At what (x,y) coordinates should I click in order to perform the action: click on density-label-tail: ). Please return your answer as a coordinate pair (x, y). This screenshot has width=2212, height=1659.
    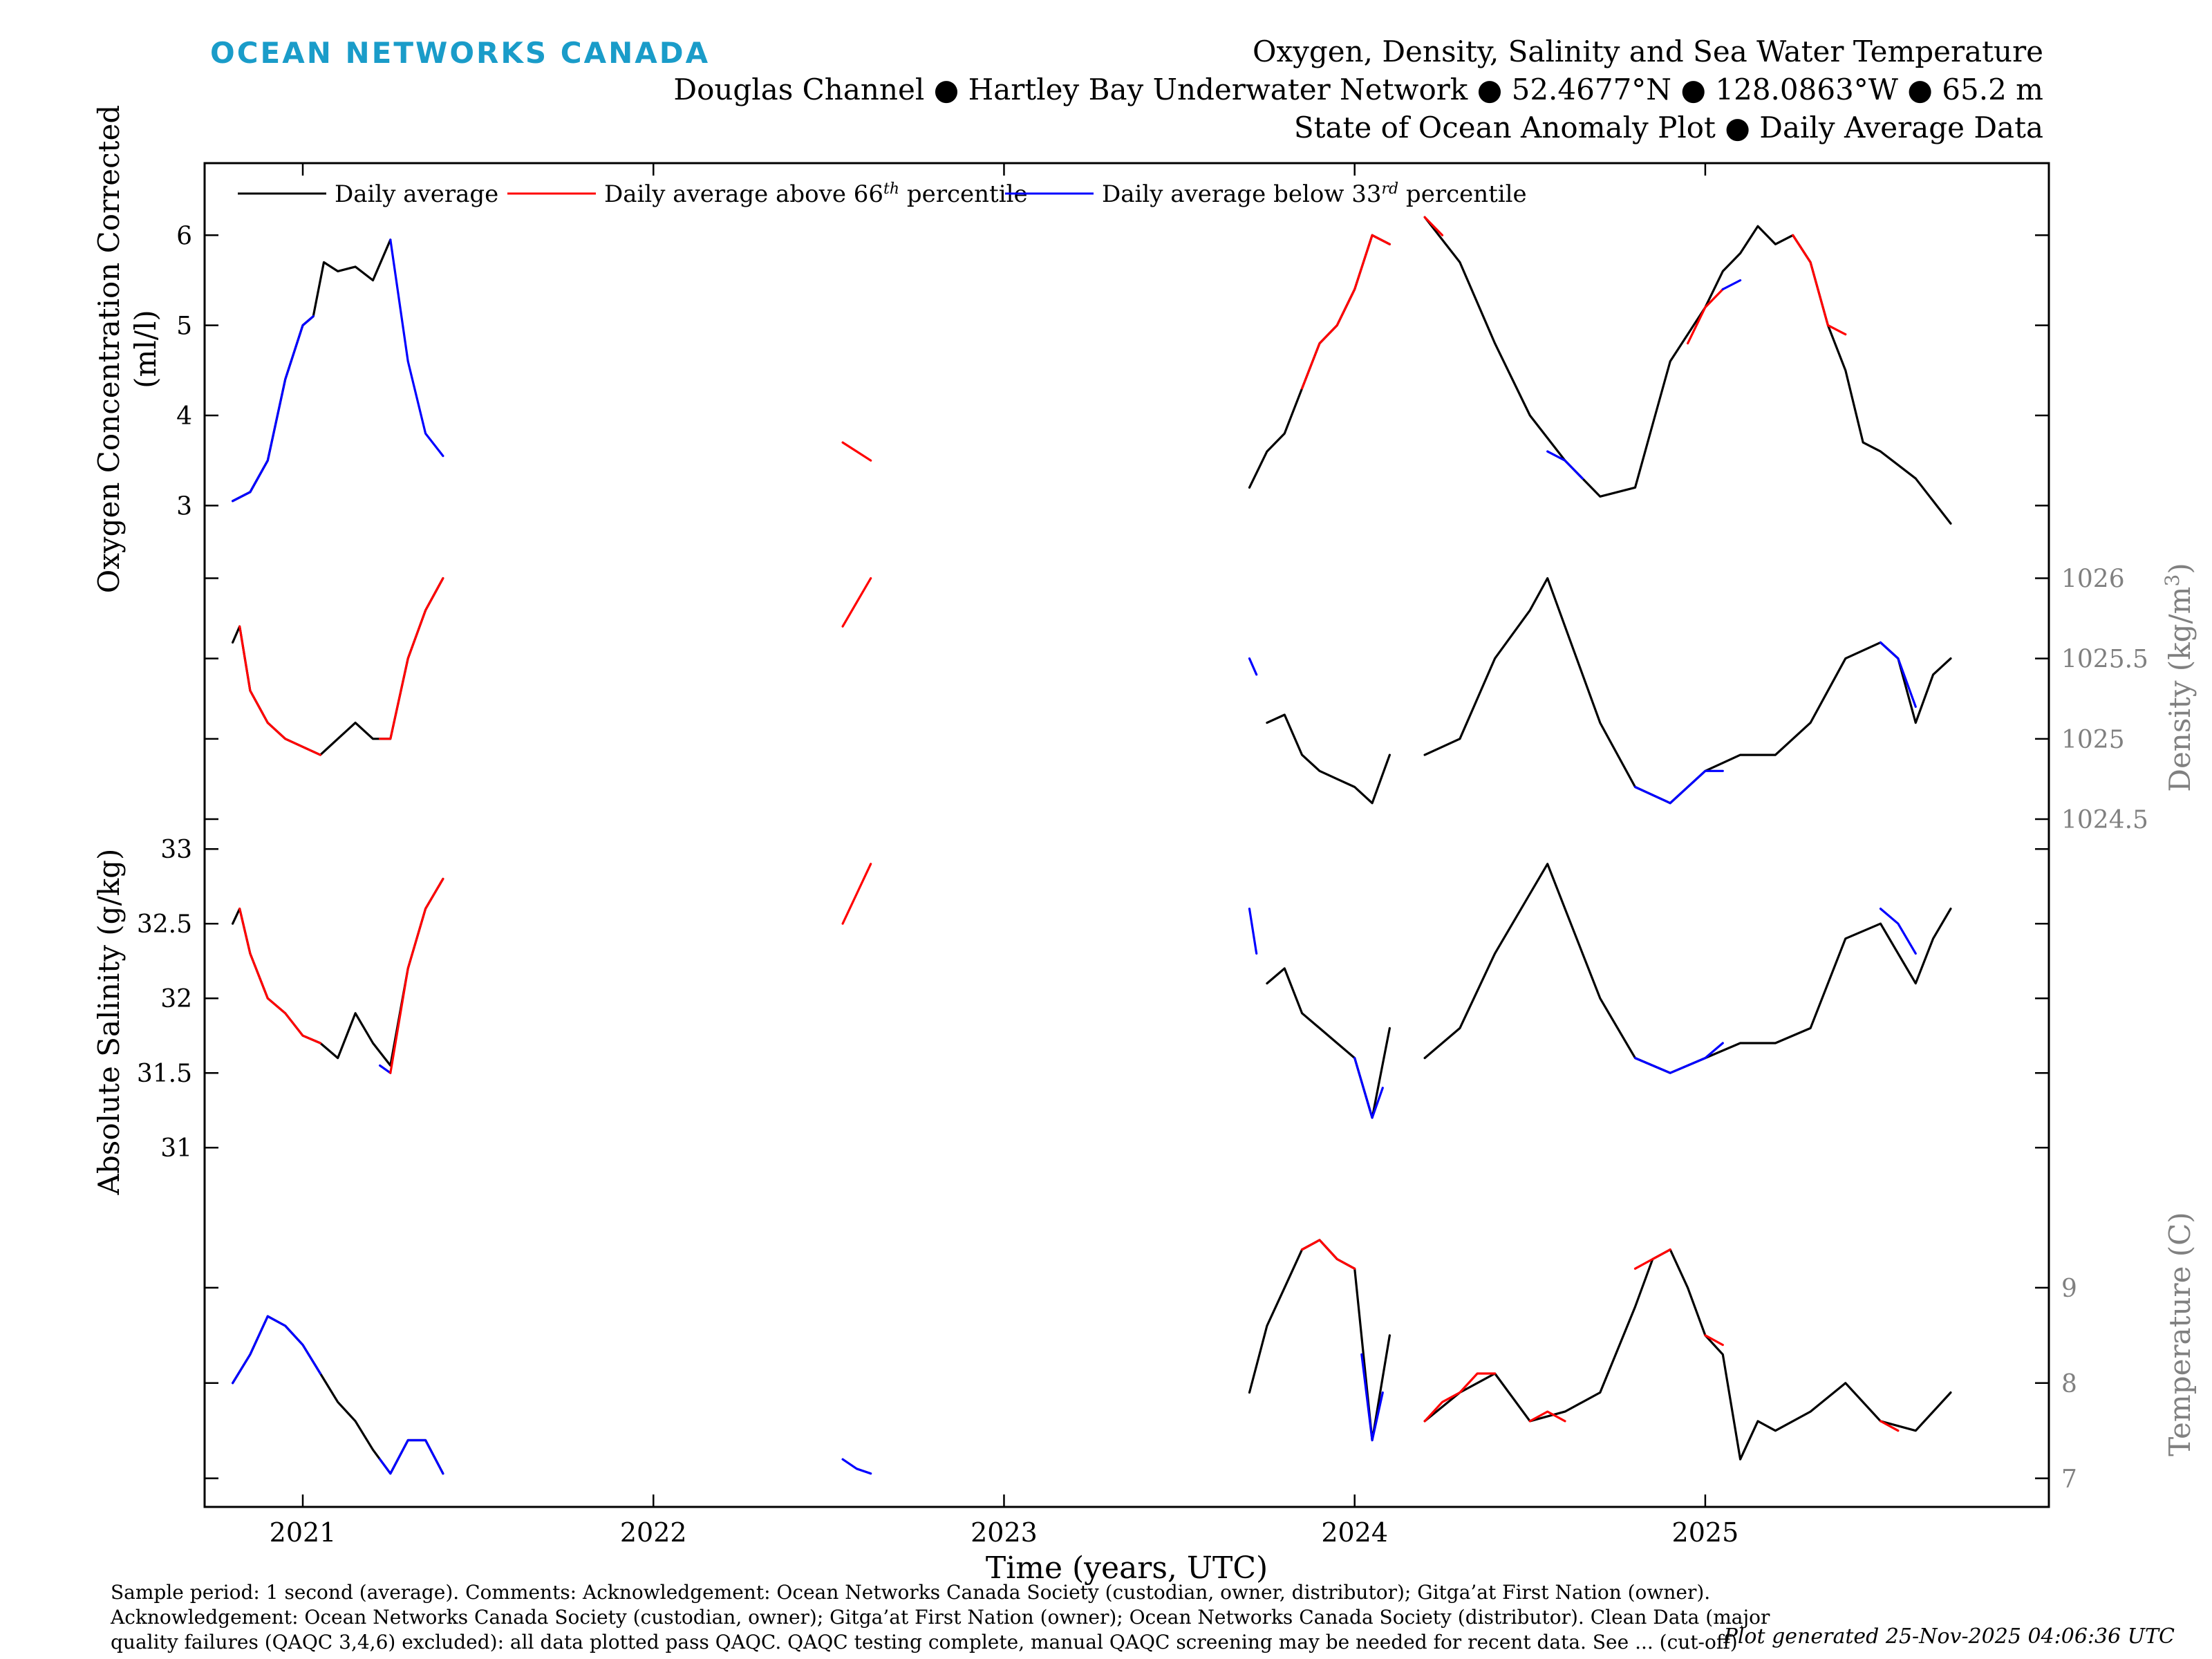
    Looking at the image, I should click on (2180, 568).